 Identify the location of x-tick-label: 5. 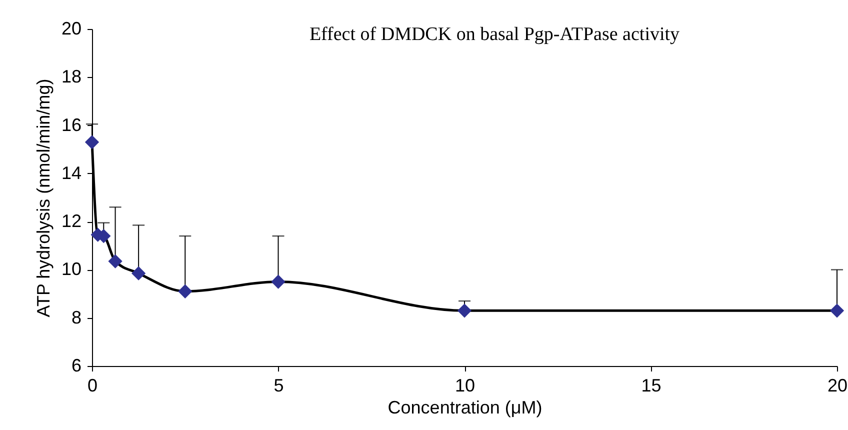
(279, 386).